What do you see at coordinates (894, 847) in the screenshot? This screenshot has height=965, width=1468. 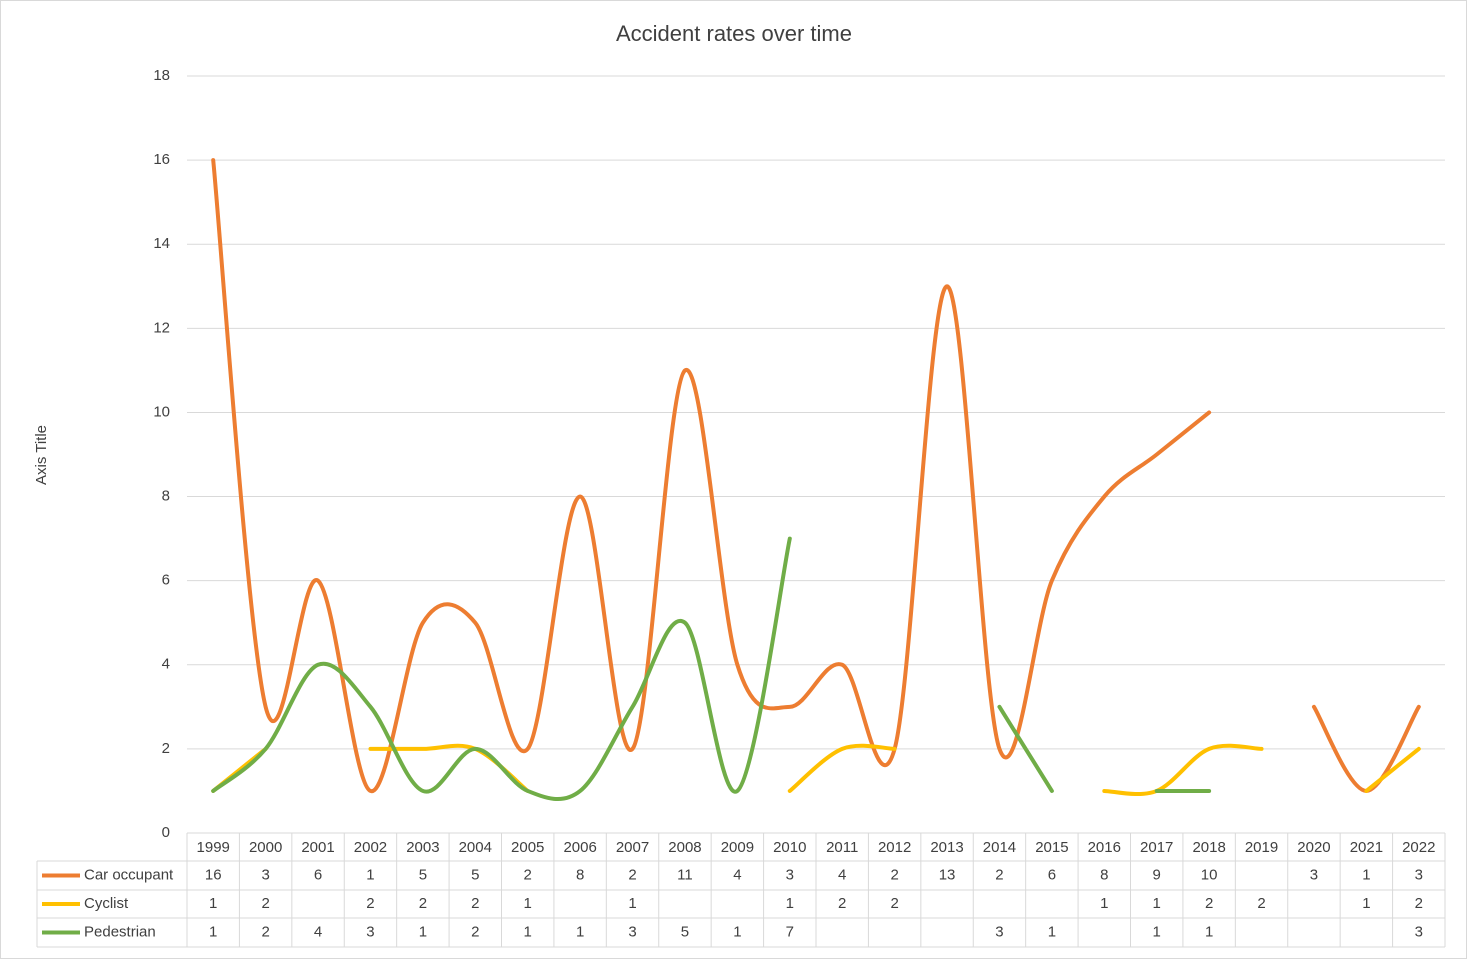 I see `x-tick-label: 2012` at bounding box center [894, 847].